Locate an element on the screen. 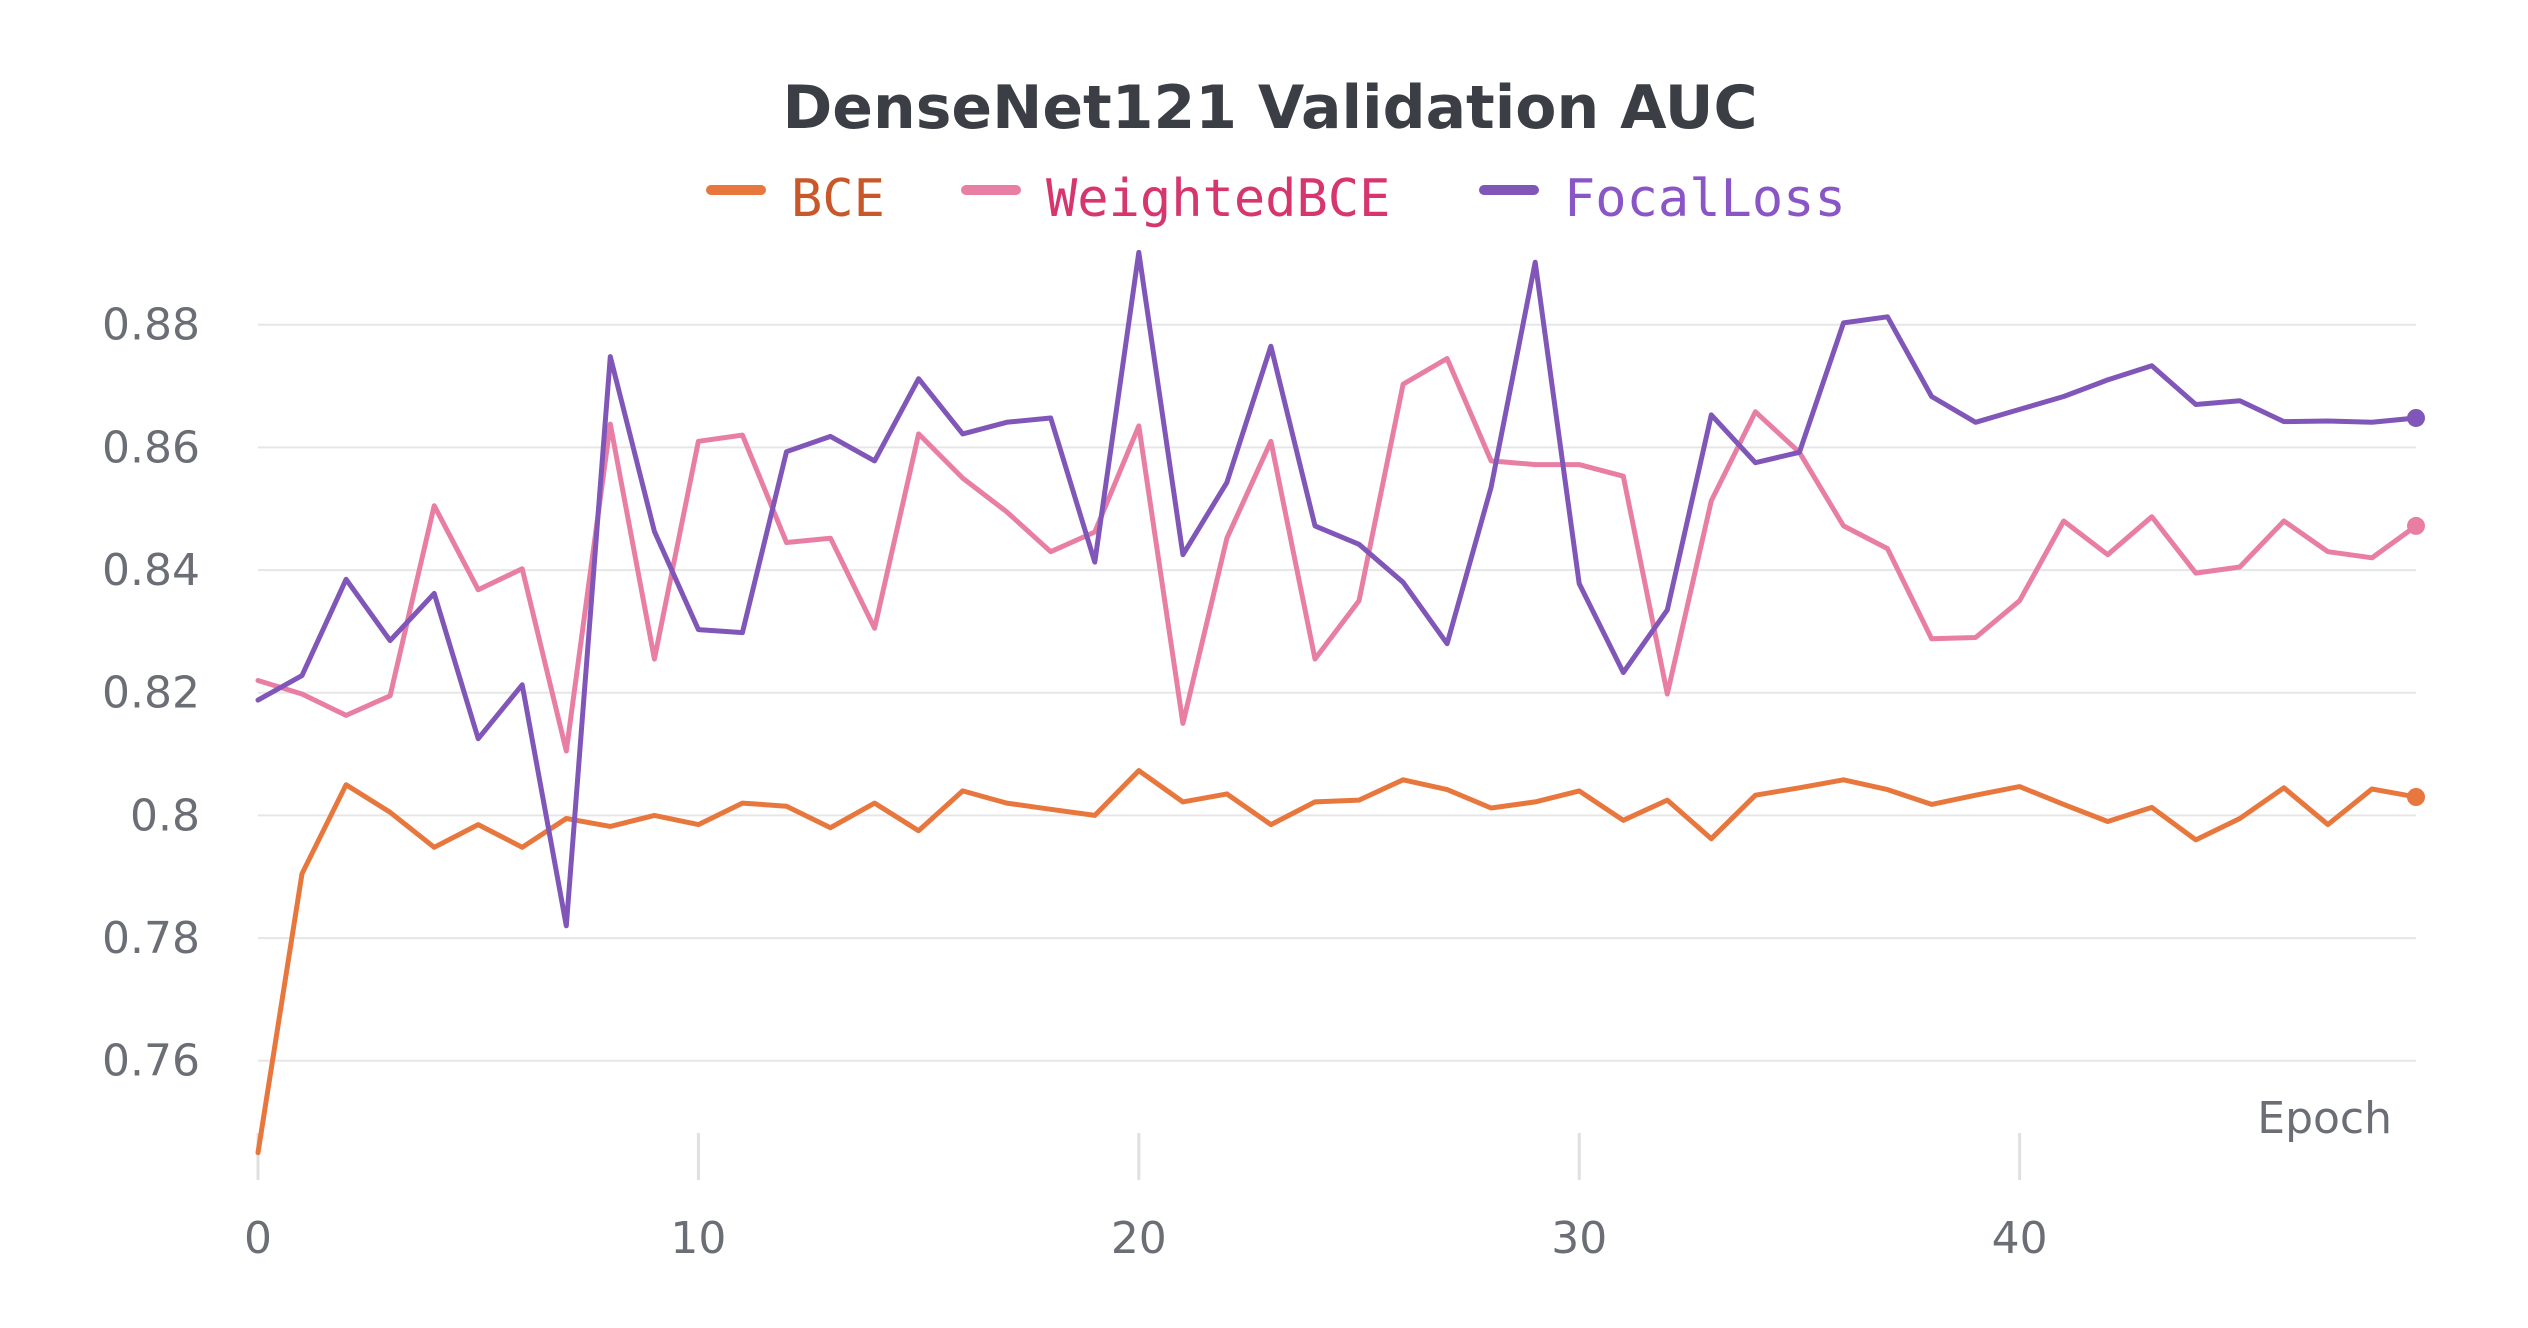  legend-label-bce: BCE is located at coordinates (838, 199).